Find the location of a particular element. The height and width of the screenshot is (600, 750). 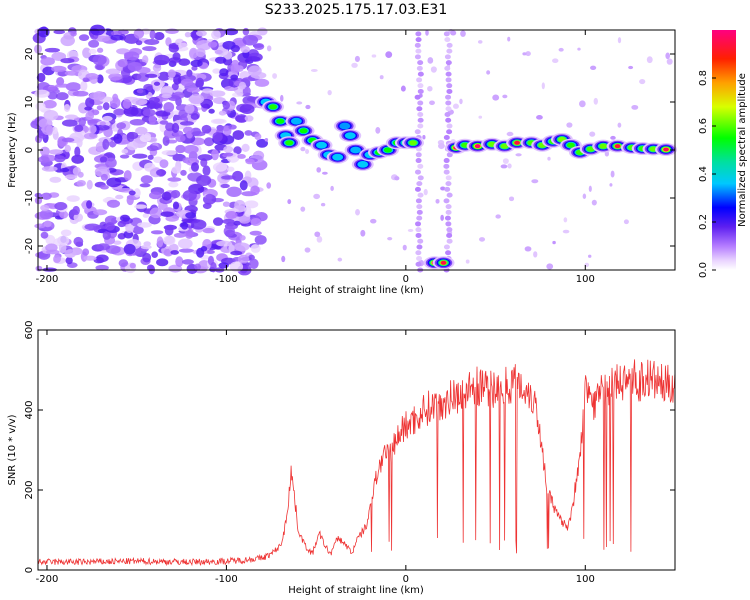

colorbar-label: Normalized spectral amplitude is located at coordinates (742, 150).